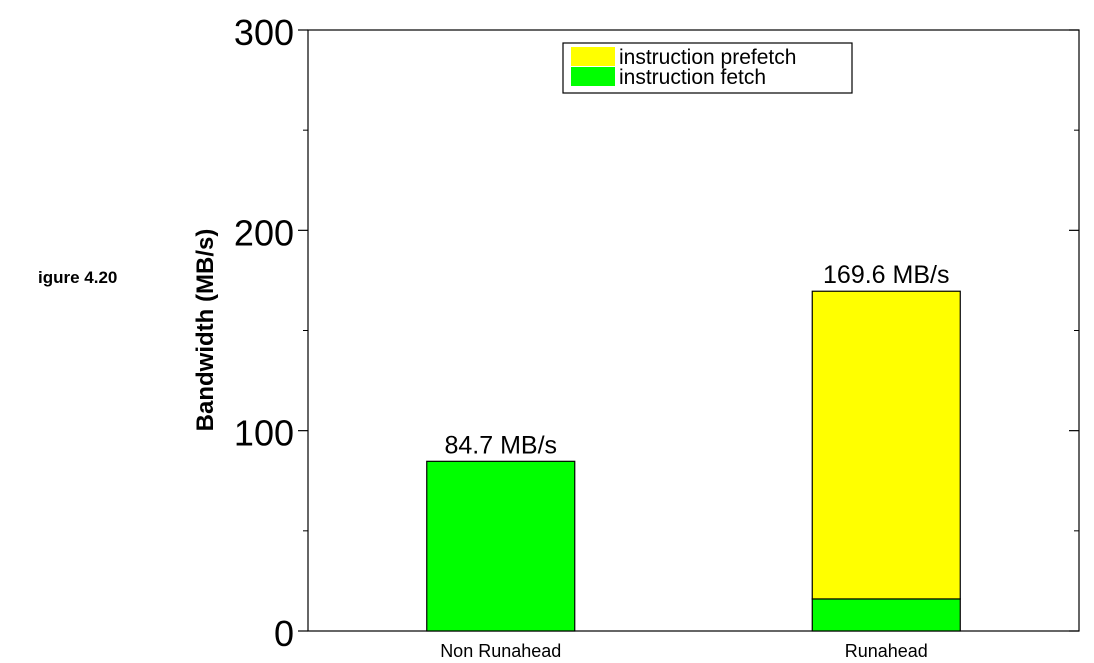 This screenshot has height=663, width=1094. Describe the element at coordinates (264, 433) in the screenshot. I see `y-tick-label: 100` at that location.